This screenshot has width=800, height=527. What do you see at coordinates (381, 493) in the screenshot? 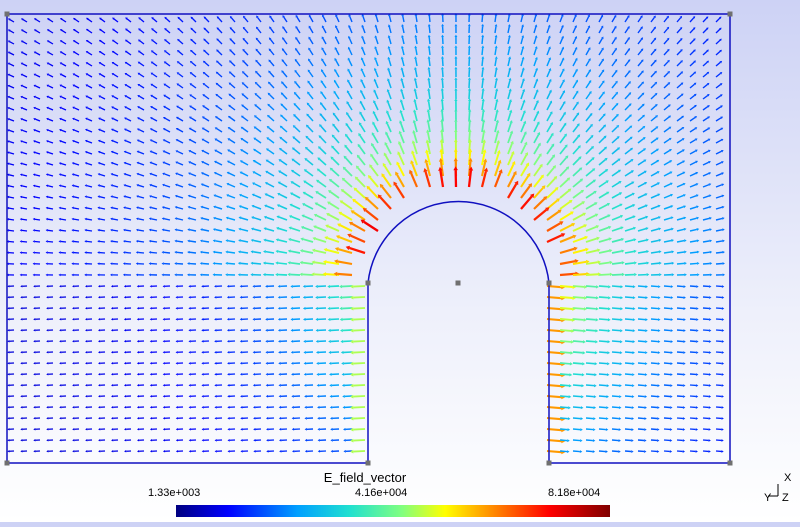
I see `colorbar-mid-label: 4.16e+004` at bounding box center [381, 493].